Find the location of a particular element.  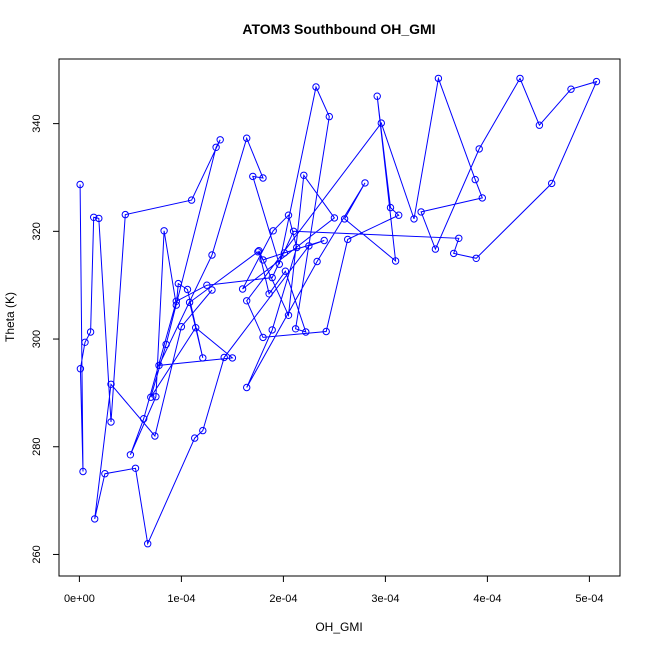

y-tick-label: 340 is located at coordinates (37, 123).